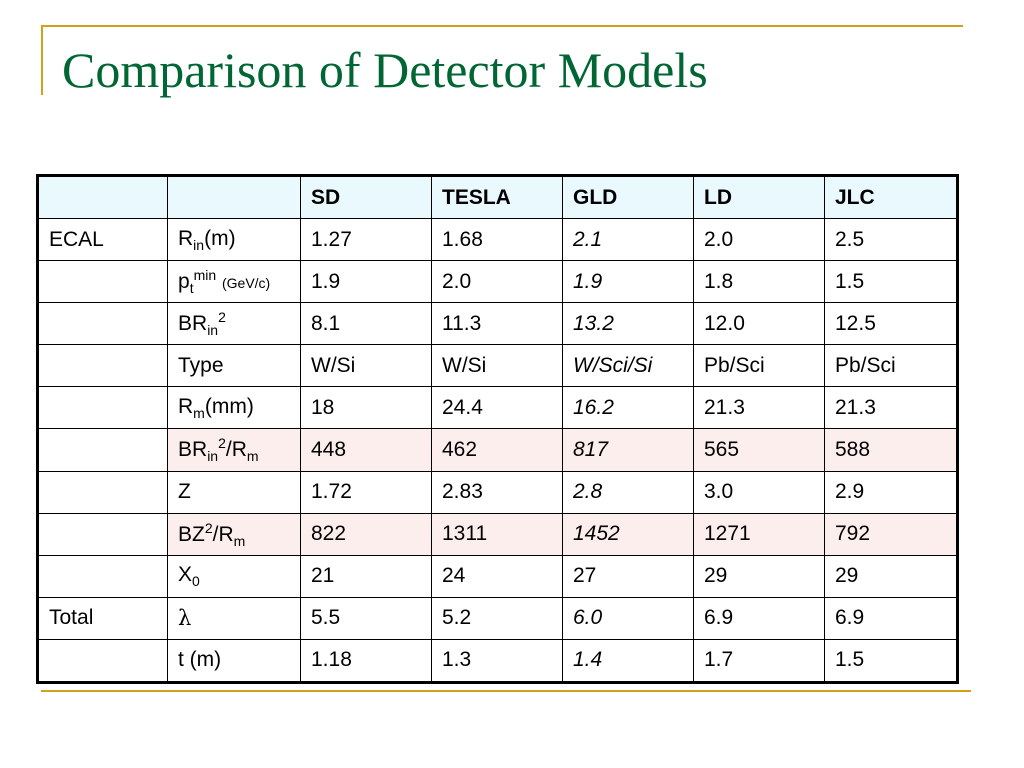 This screenshot has height=768, width=1024. Describe the element at coordinates (759, 661) in the screenshot. I see `value-ld: 1.7` at that location.